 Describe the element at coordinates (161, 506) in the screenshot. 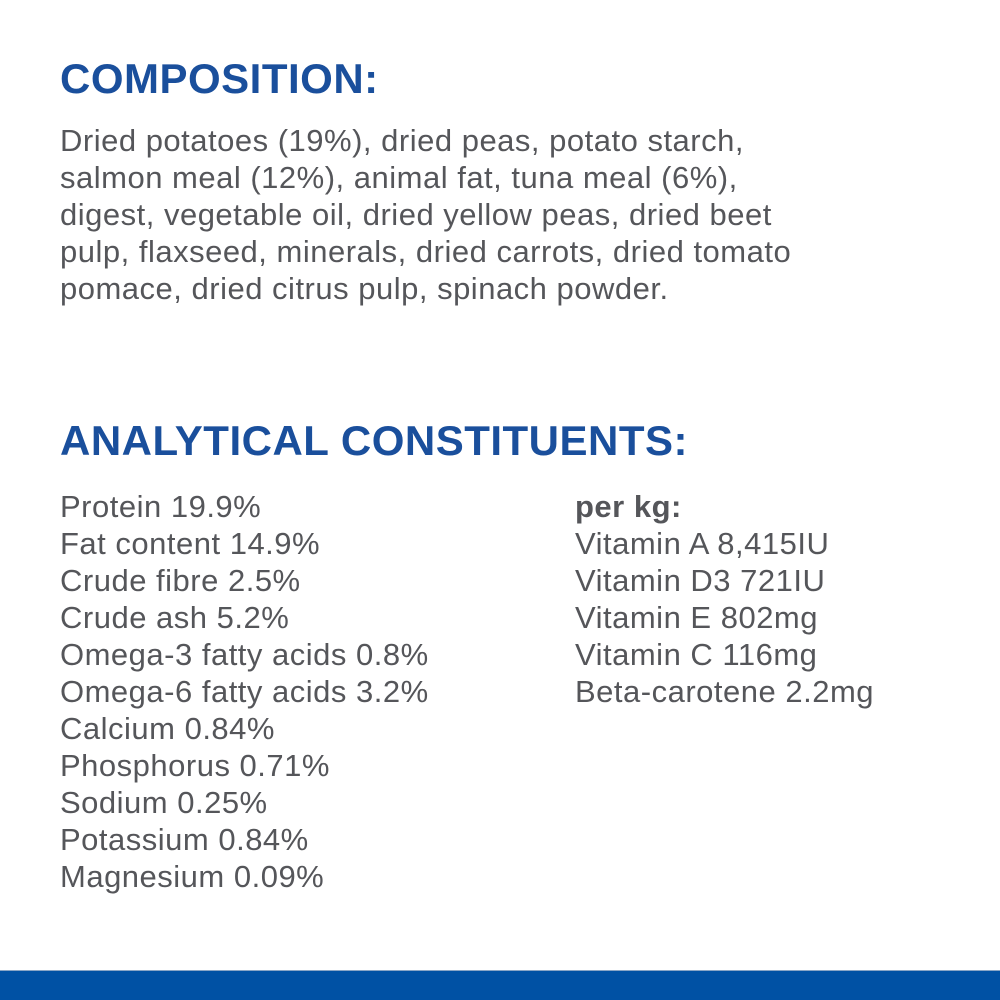

I see `nutrient-item: Protein 19.9%` at that location.